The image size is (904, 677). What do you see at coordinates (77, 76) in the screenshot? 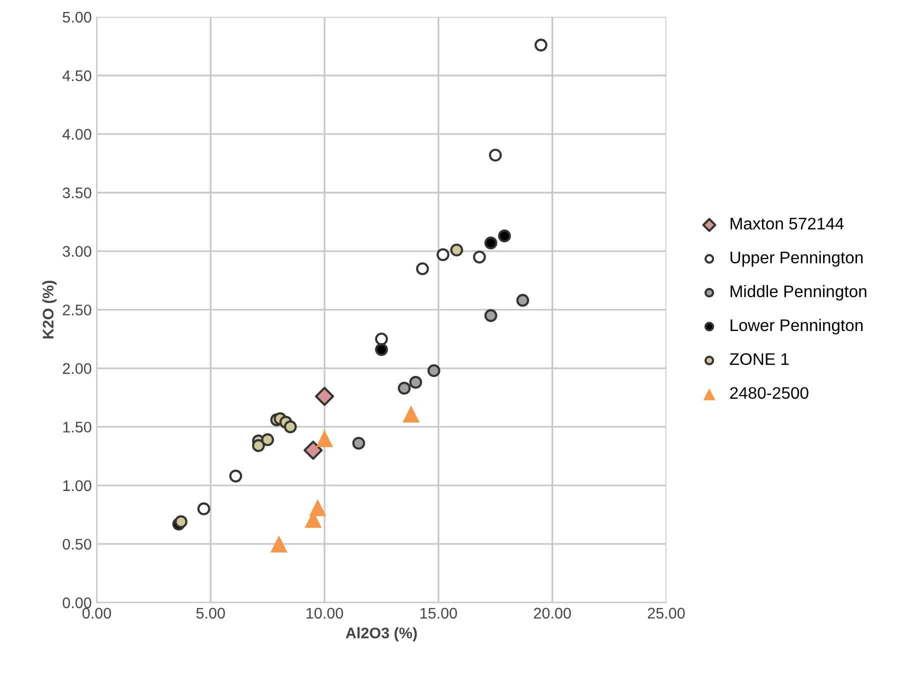
I see `y-tick-label: 4.50` at bounding box center [77, 76].